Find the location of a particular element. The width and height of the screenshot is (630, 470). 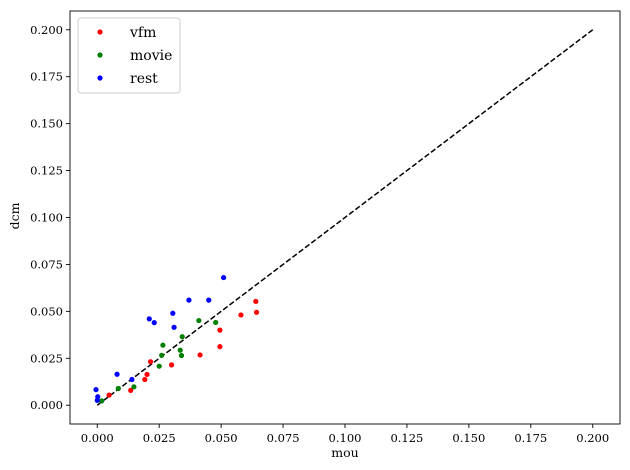

legend-label: rest is located at coordinates (144, 79).